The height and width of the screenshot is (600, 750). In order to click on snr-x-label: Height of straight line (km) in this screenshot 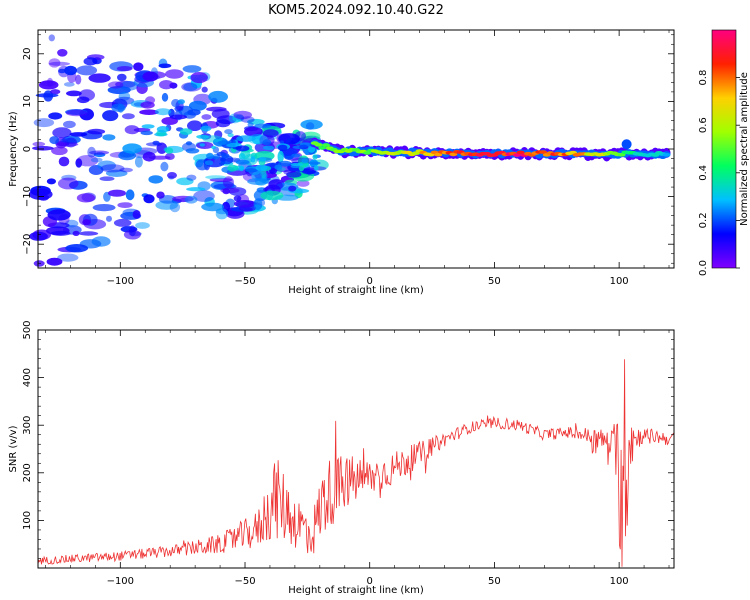, I will do `click(356, 590)`.